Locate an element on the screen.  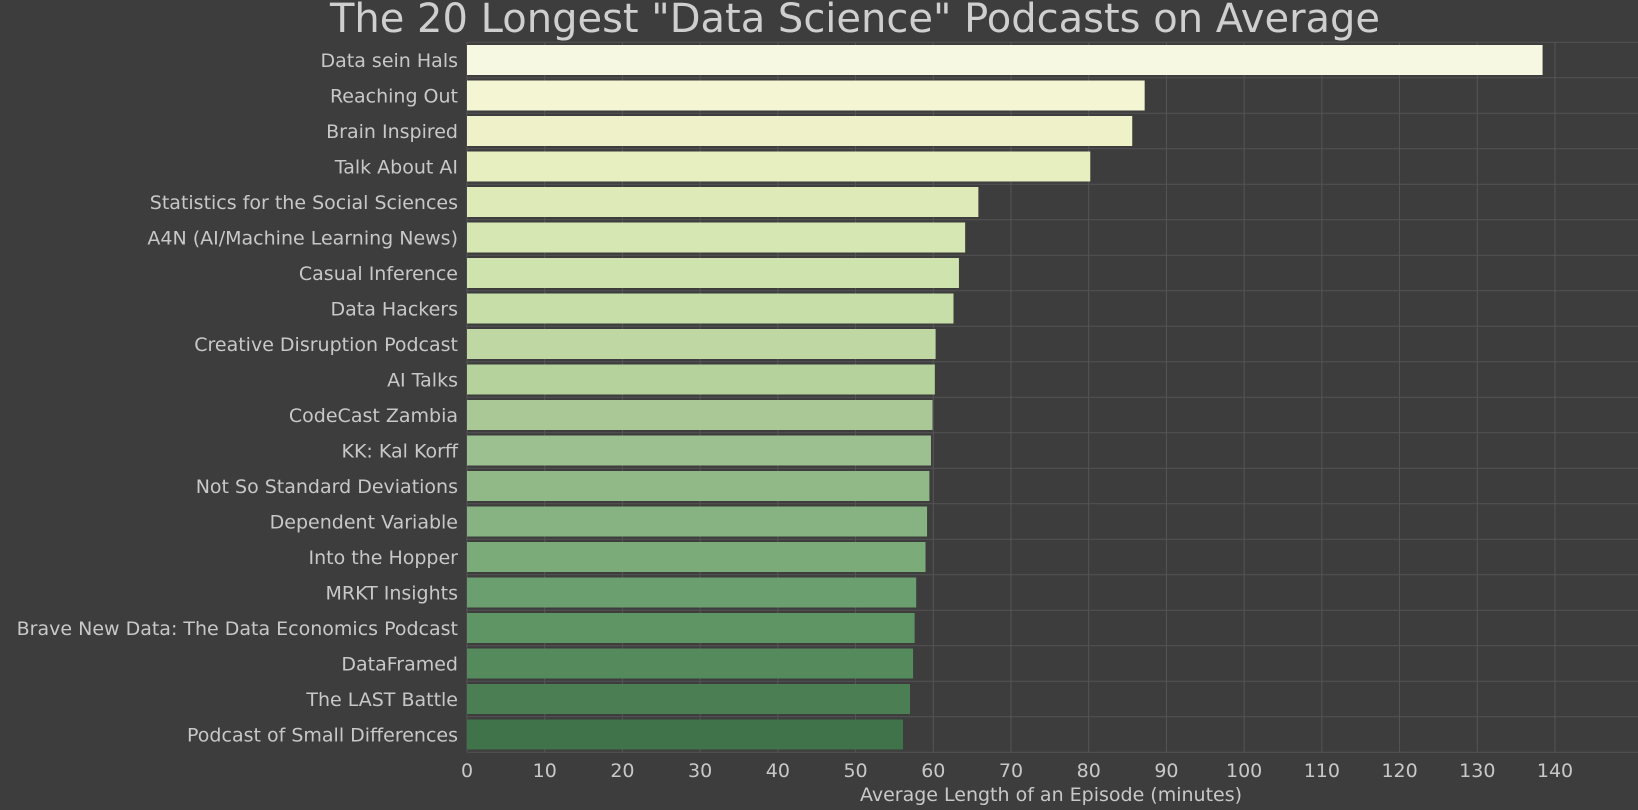
x-tick-label: 140 is located at coordinates (1555, 771).